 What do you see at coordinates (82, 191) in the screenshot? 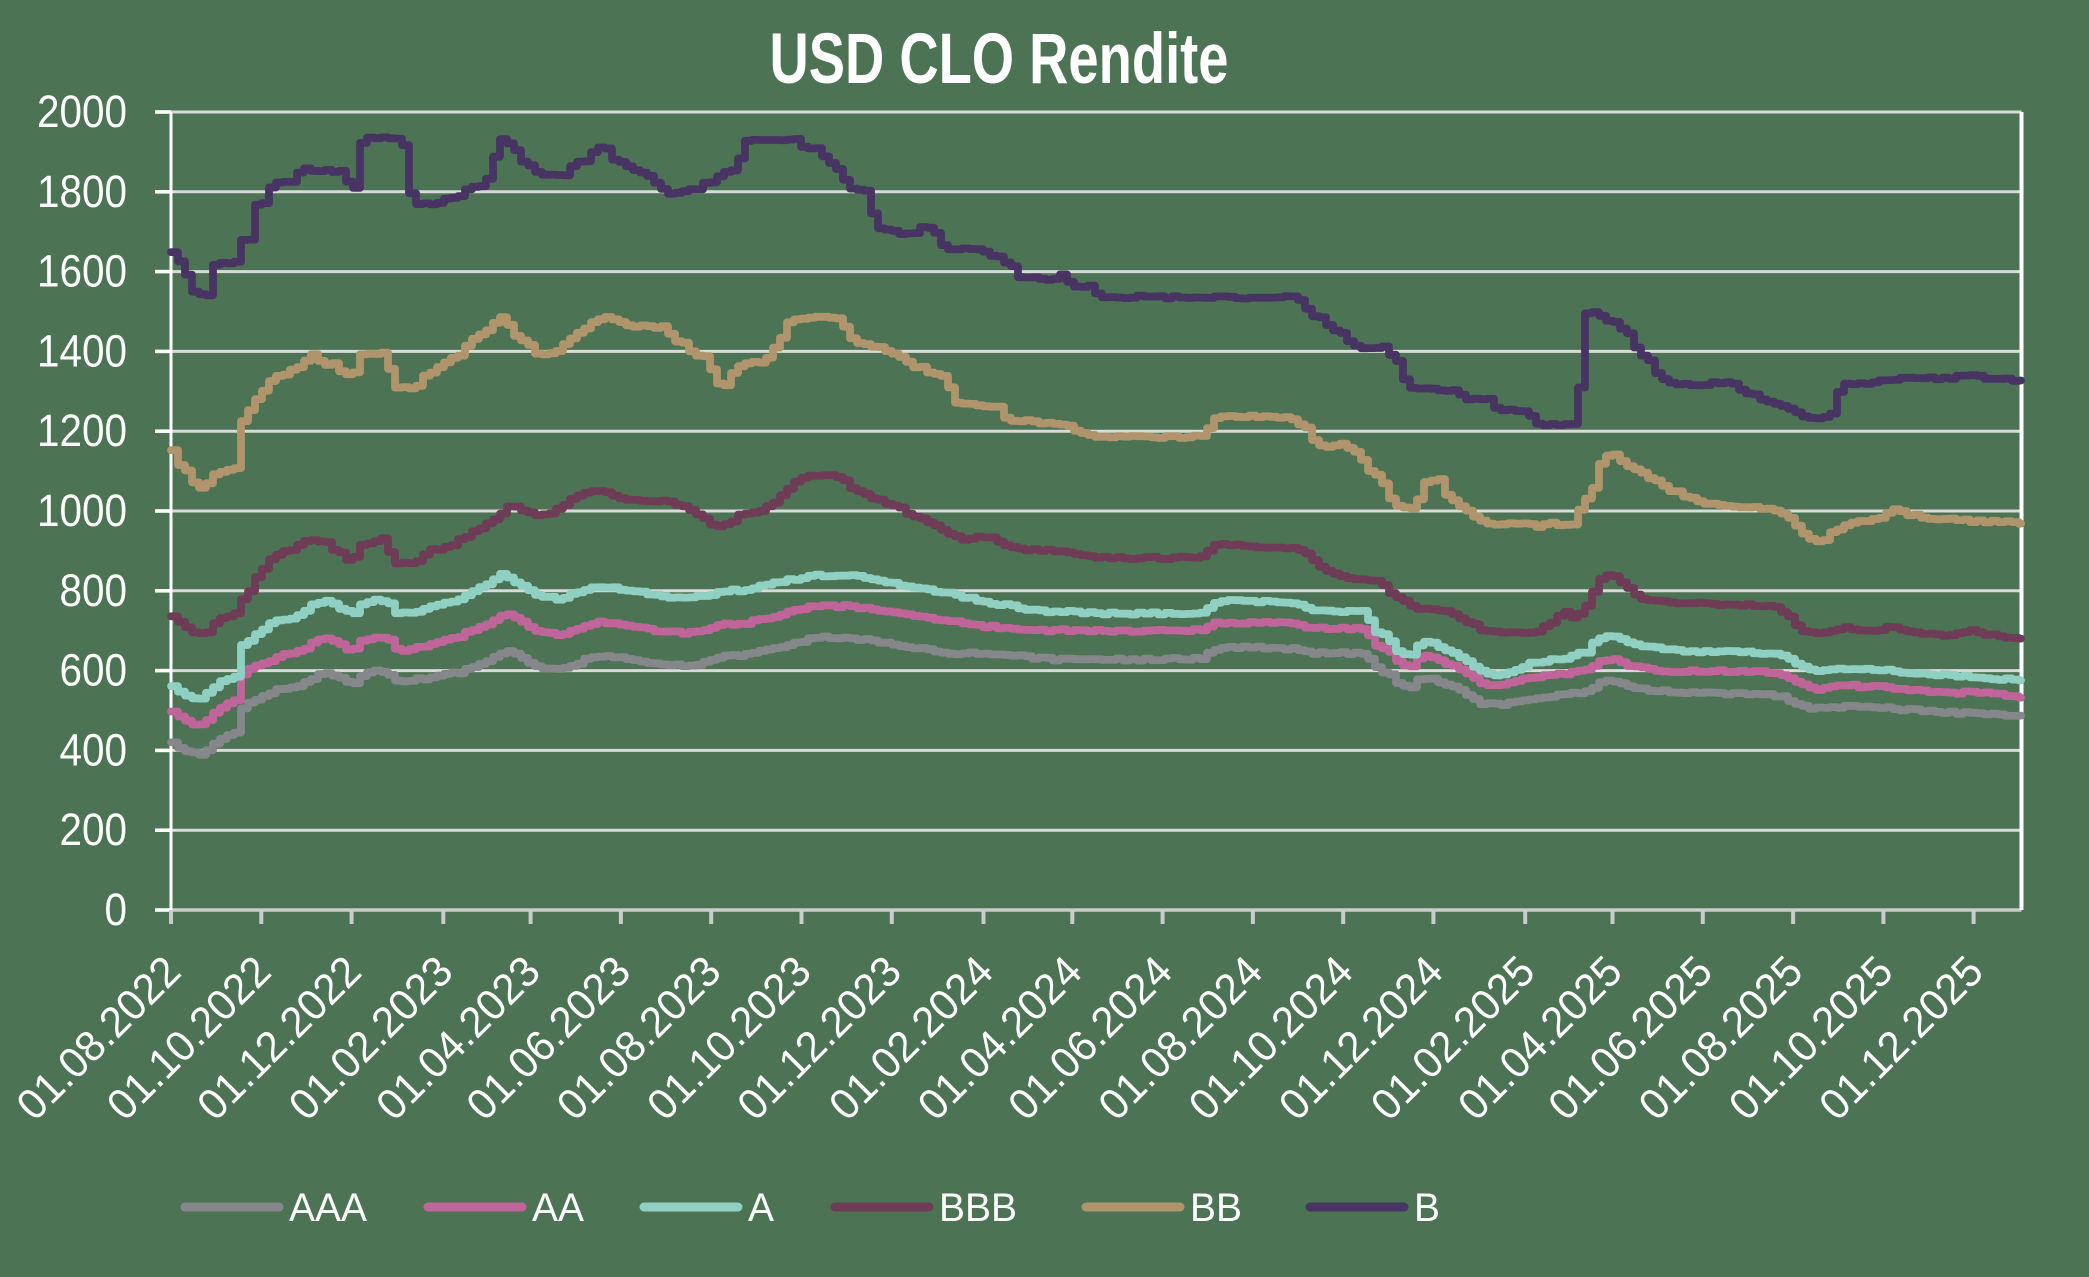
I see `svg-text: 1800` at bounding box center [82, 191].